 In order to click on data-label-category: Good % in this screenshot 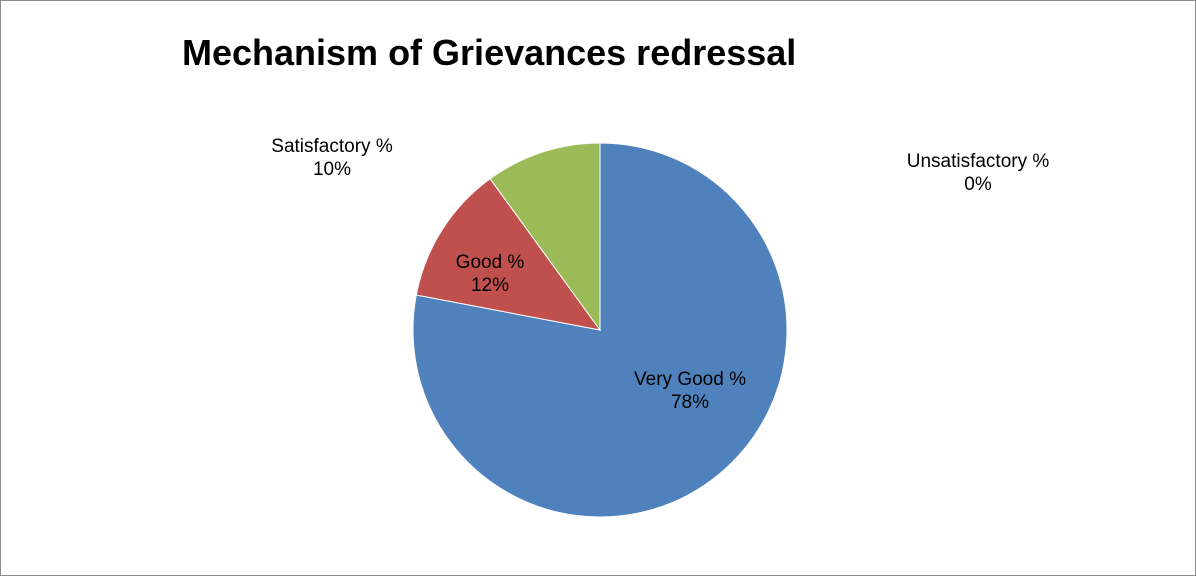, I will do `click(490, 262)`.